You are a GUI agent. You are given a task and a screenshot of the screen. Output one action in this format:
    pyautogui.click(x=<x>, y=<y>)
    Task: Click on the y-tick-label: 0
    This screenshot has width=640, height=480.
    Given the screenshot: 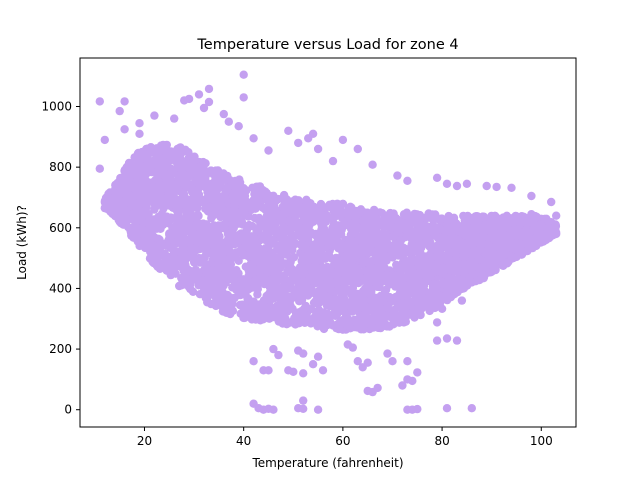 What is the action you would take?
    pyautogui.click(x=68, y=410)
    